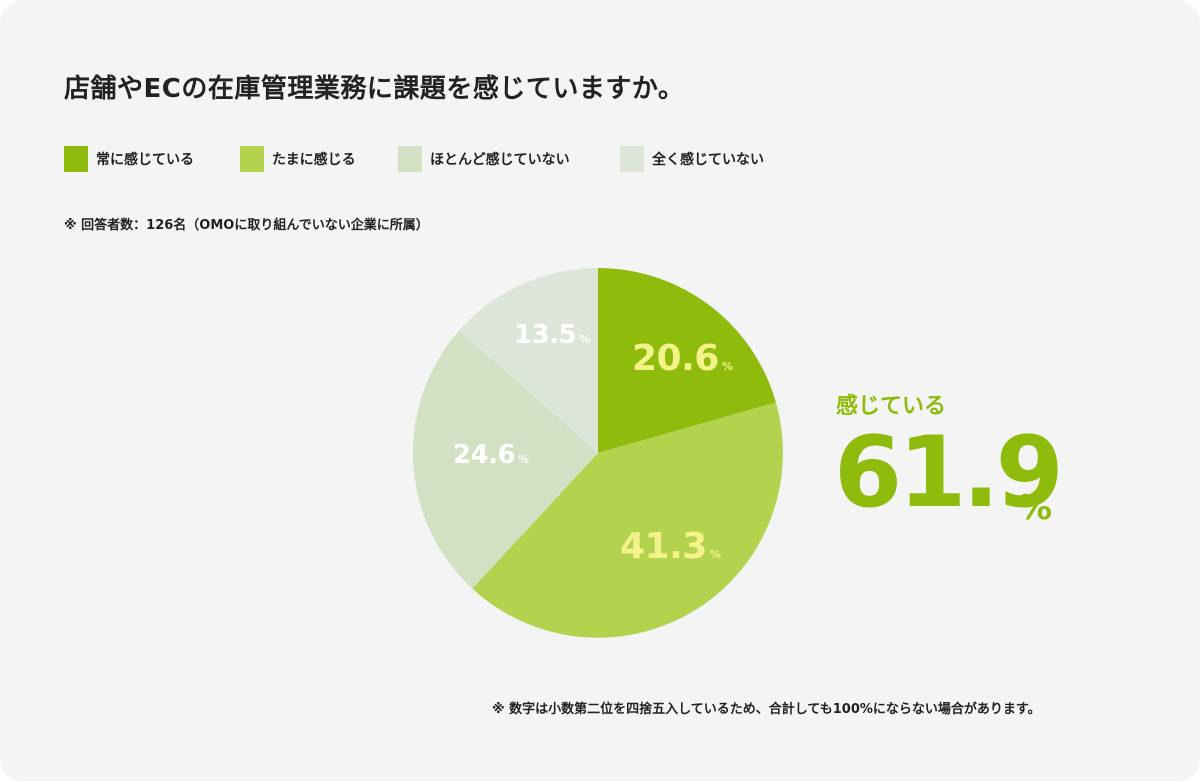  I want to click on legend: 常に感じている たまに感じる ほとんど感じていない 全く感じていない, so click(414, 159).